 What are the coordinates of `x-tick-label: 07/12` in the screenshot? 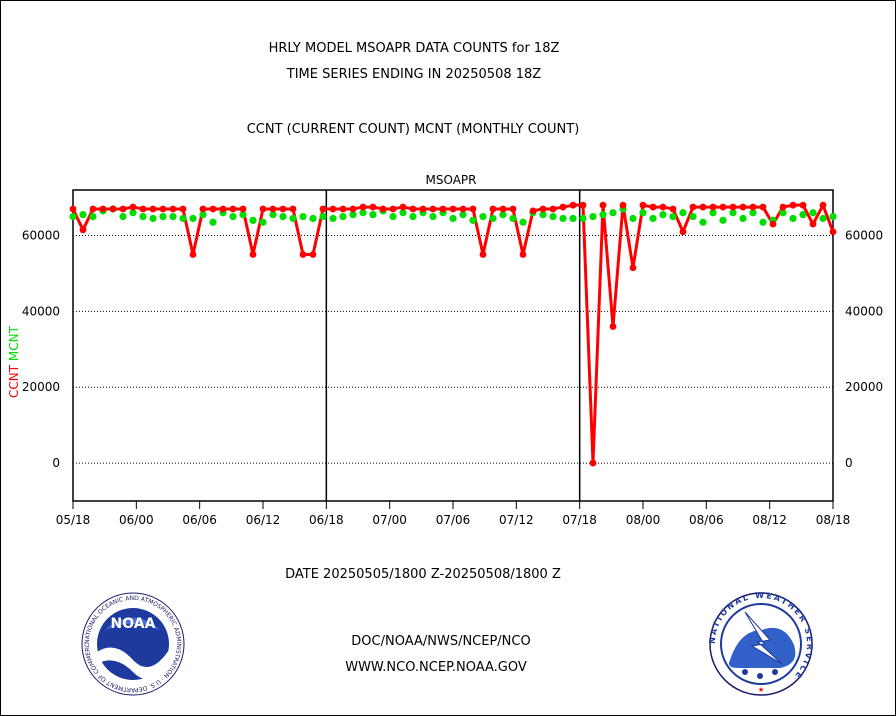 It's located at (516, 520).